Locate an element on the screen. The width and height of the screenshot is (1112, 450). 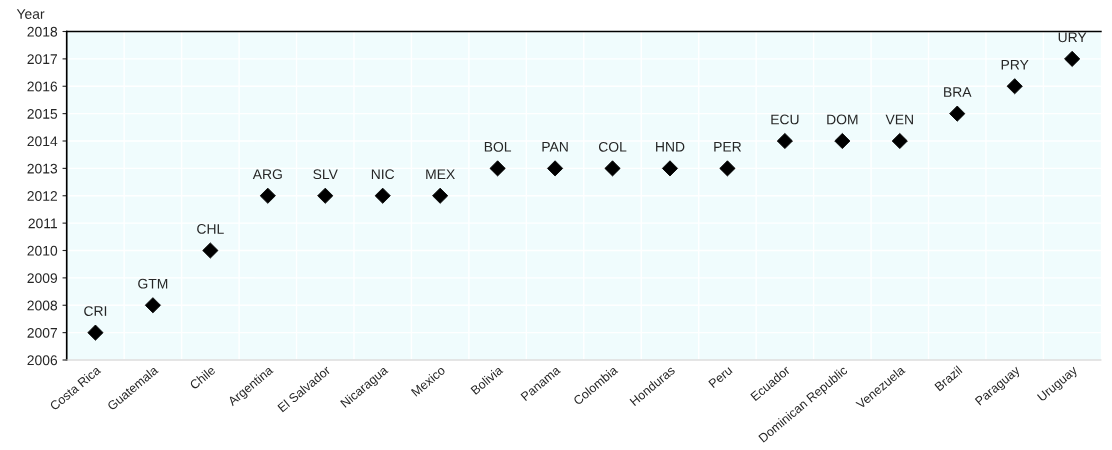
y-tick-label: 2013 is located at coordinates (42, 168).